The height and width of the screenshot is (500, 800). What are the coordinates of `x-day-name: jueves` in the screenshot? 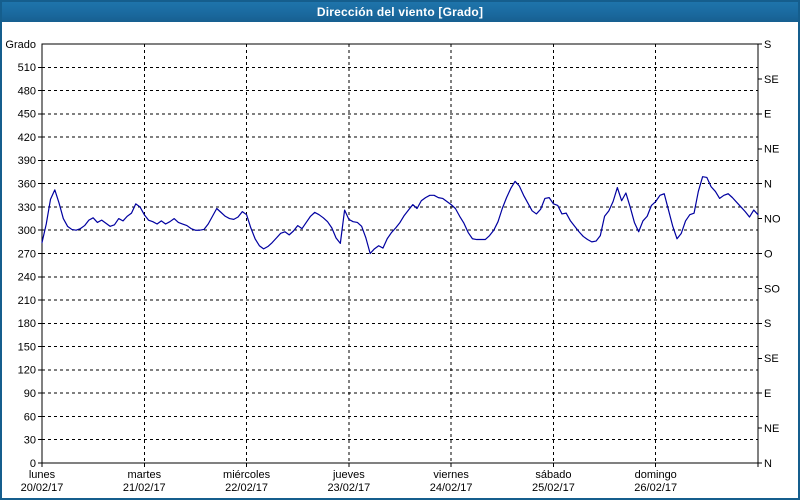 It's located at (348, 475).